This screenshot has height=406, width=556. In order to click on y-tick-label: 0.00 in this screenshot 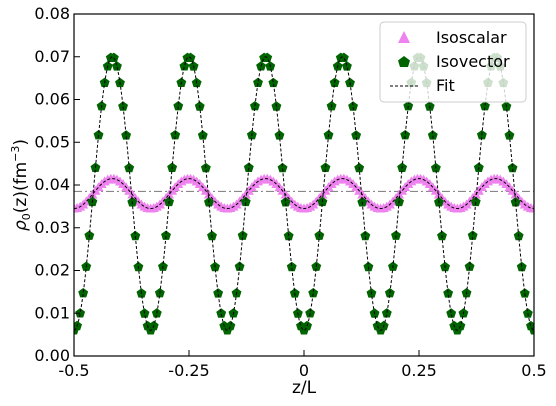, I will do `click(52, 355)`.